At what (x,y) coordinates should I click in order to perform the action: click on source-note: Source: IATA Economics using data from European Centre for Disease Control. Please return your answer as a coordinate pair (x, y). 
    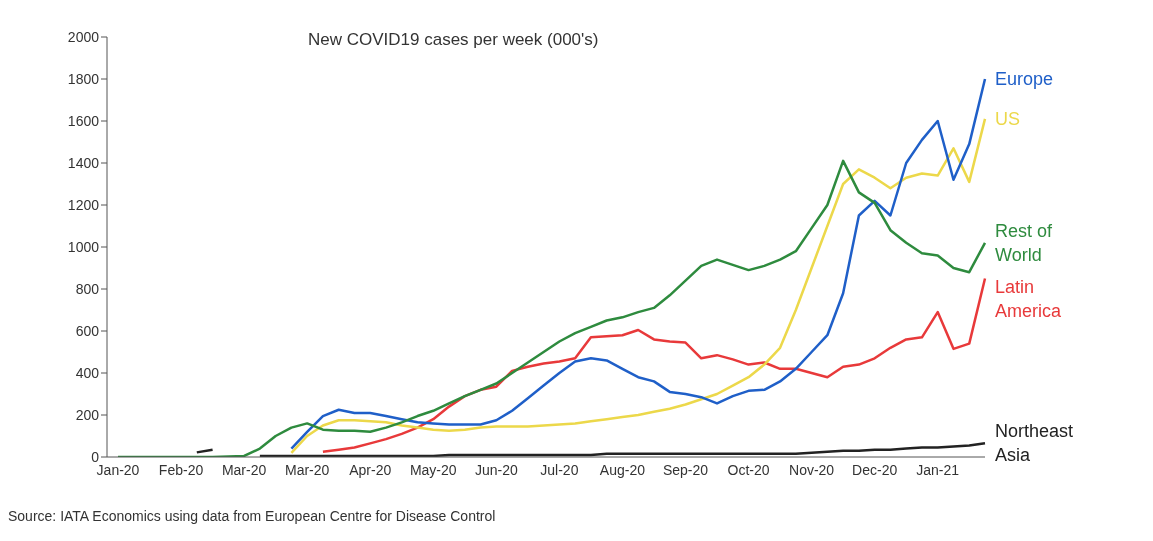
    Looking at the image, I should click on (252, 516).